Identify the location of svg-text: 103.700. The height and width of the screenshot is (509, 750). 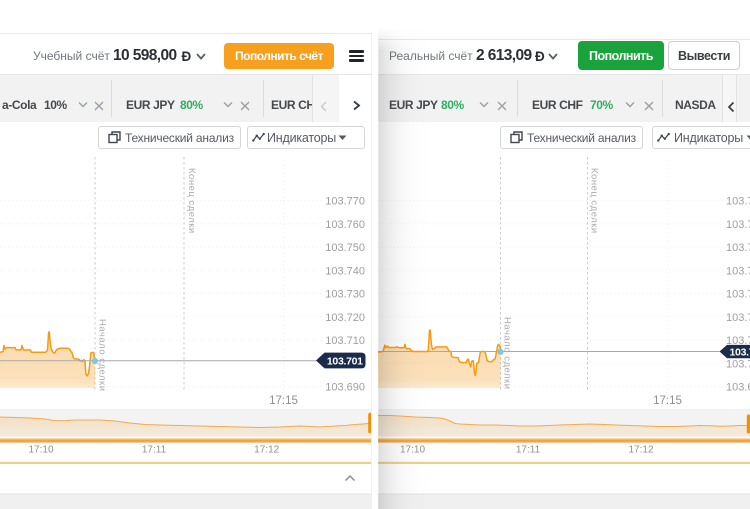
(738, 364).